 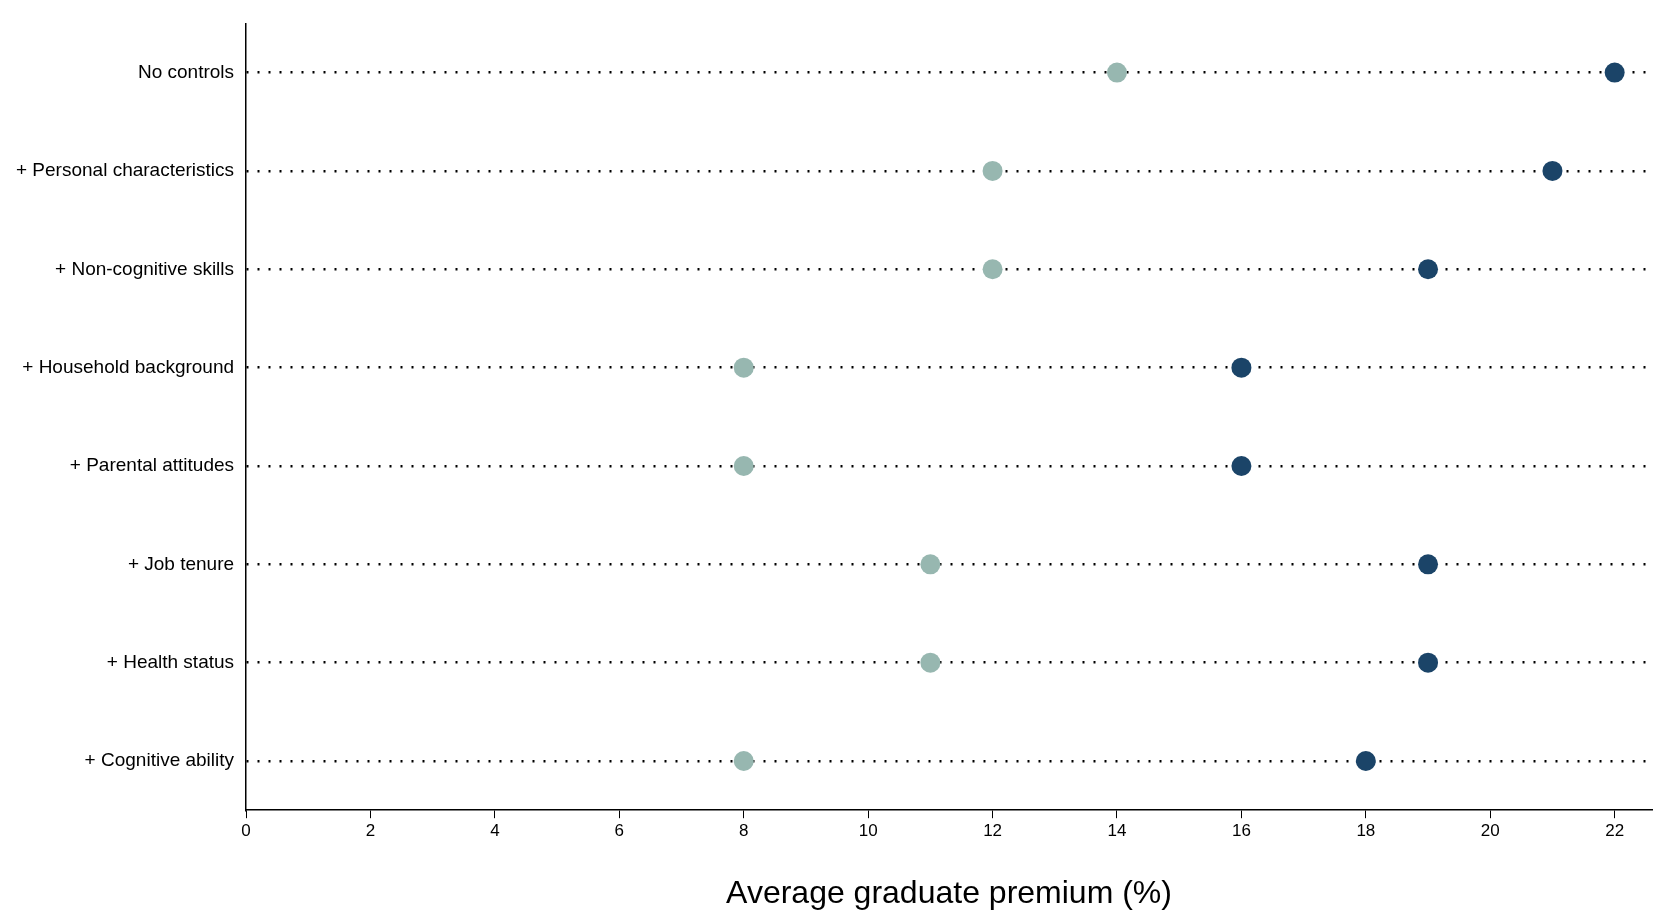 I want to click on y-tick-label: + Parental attitudes, so click(x=152, y=465).